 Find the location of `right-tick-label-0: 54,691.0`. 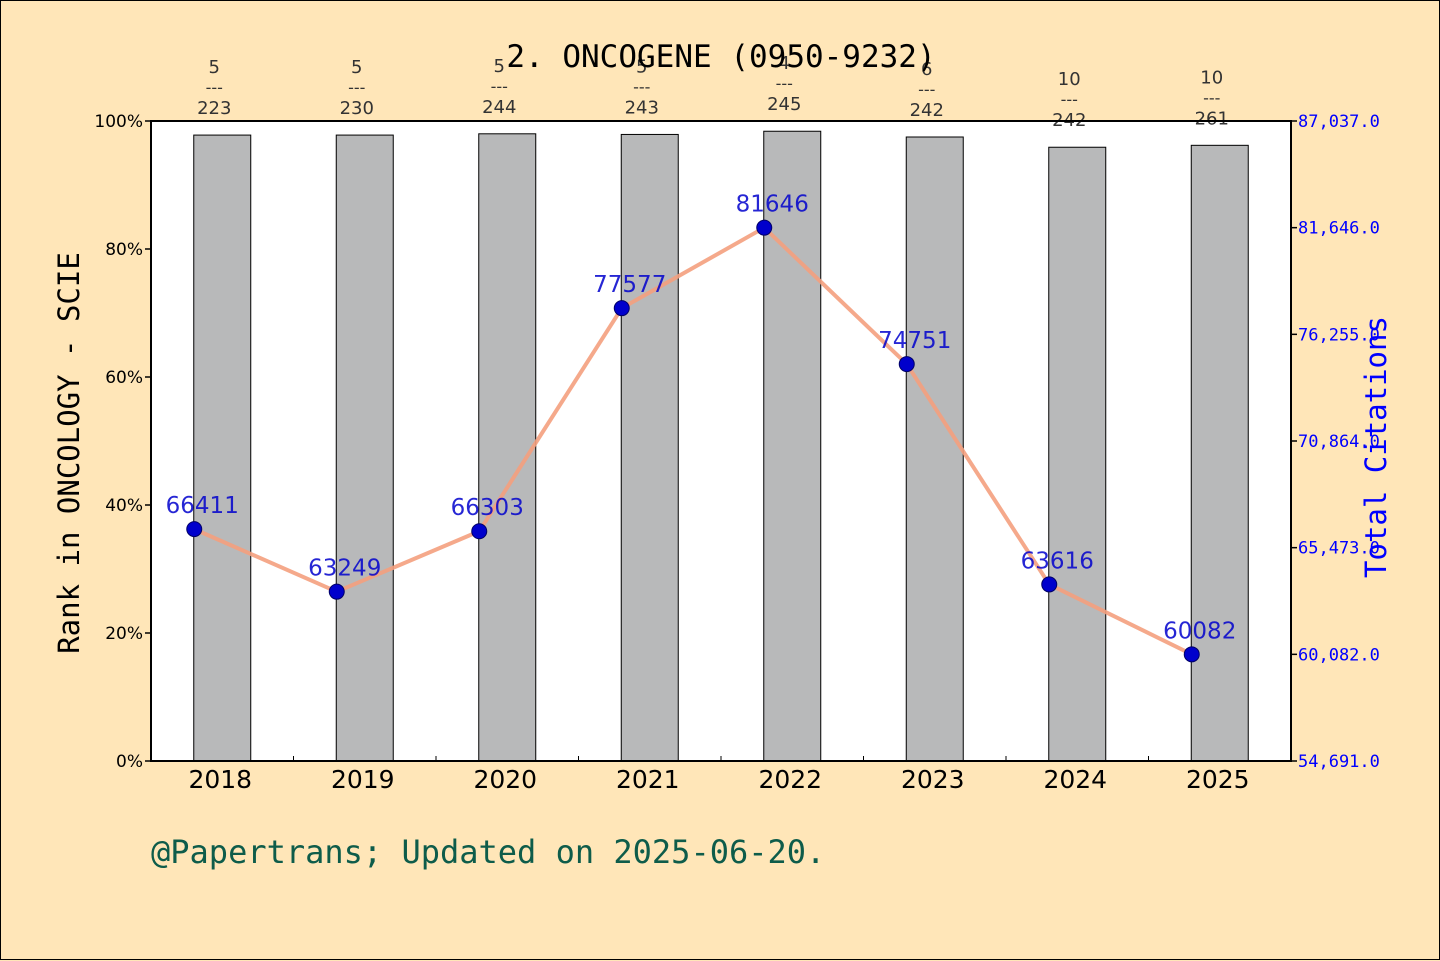

right-tick-label-0: 54,691.0 is located at coordinates (1339, 762).